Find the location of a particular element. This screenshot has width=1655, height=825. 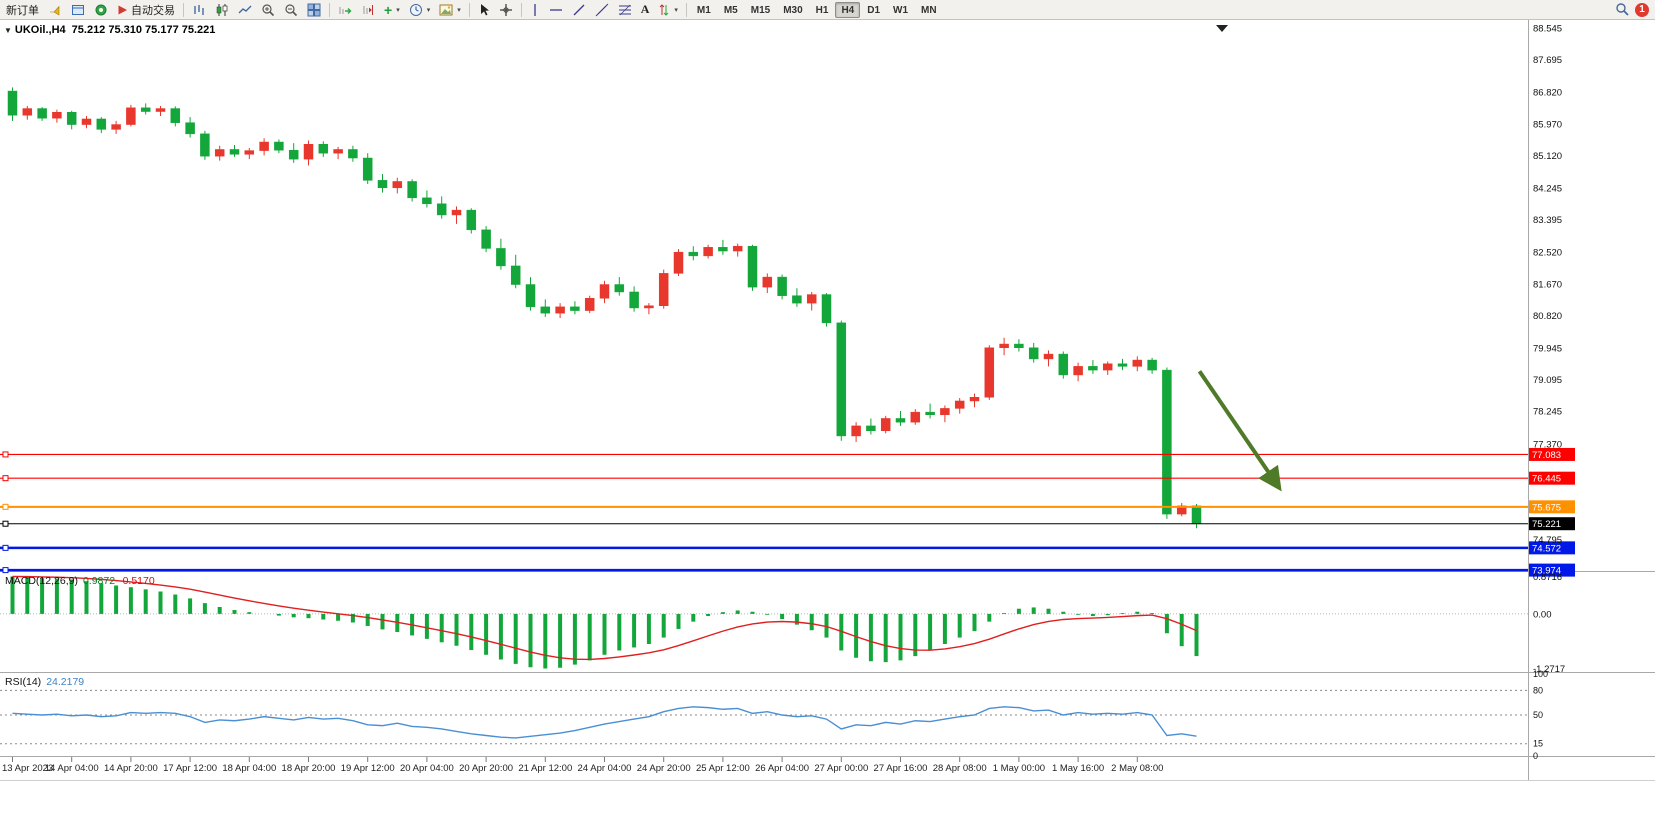

channel-icon is located at coordinates (602, 9).